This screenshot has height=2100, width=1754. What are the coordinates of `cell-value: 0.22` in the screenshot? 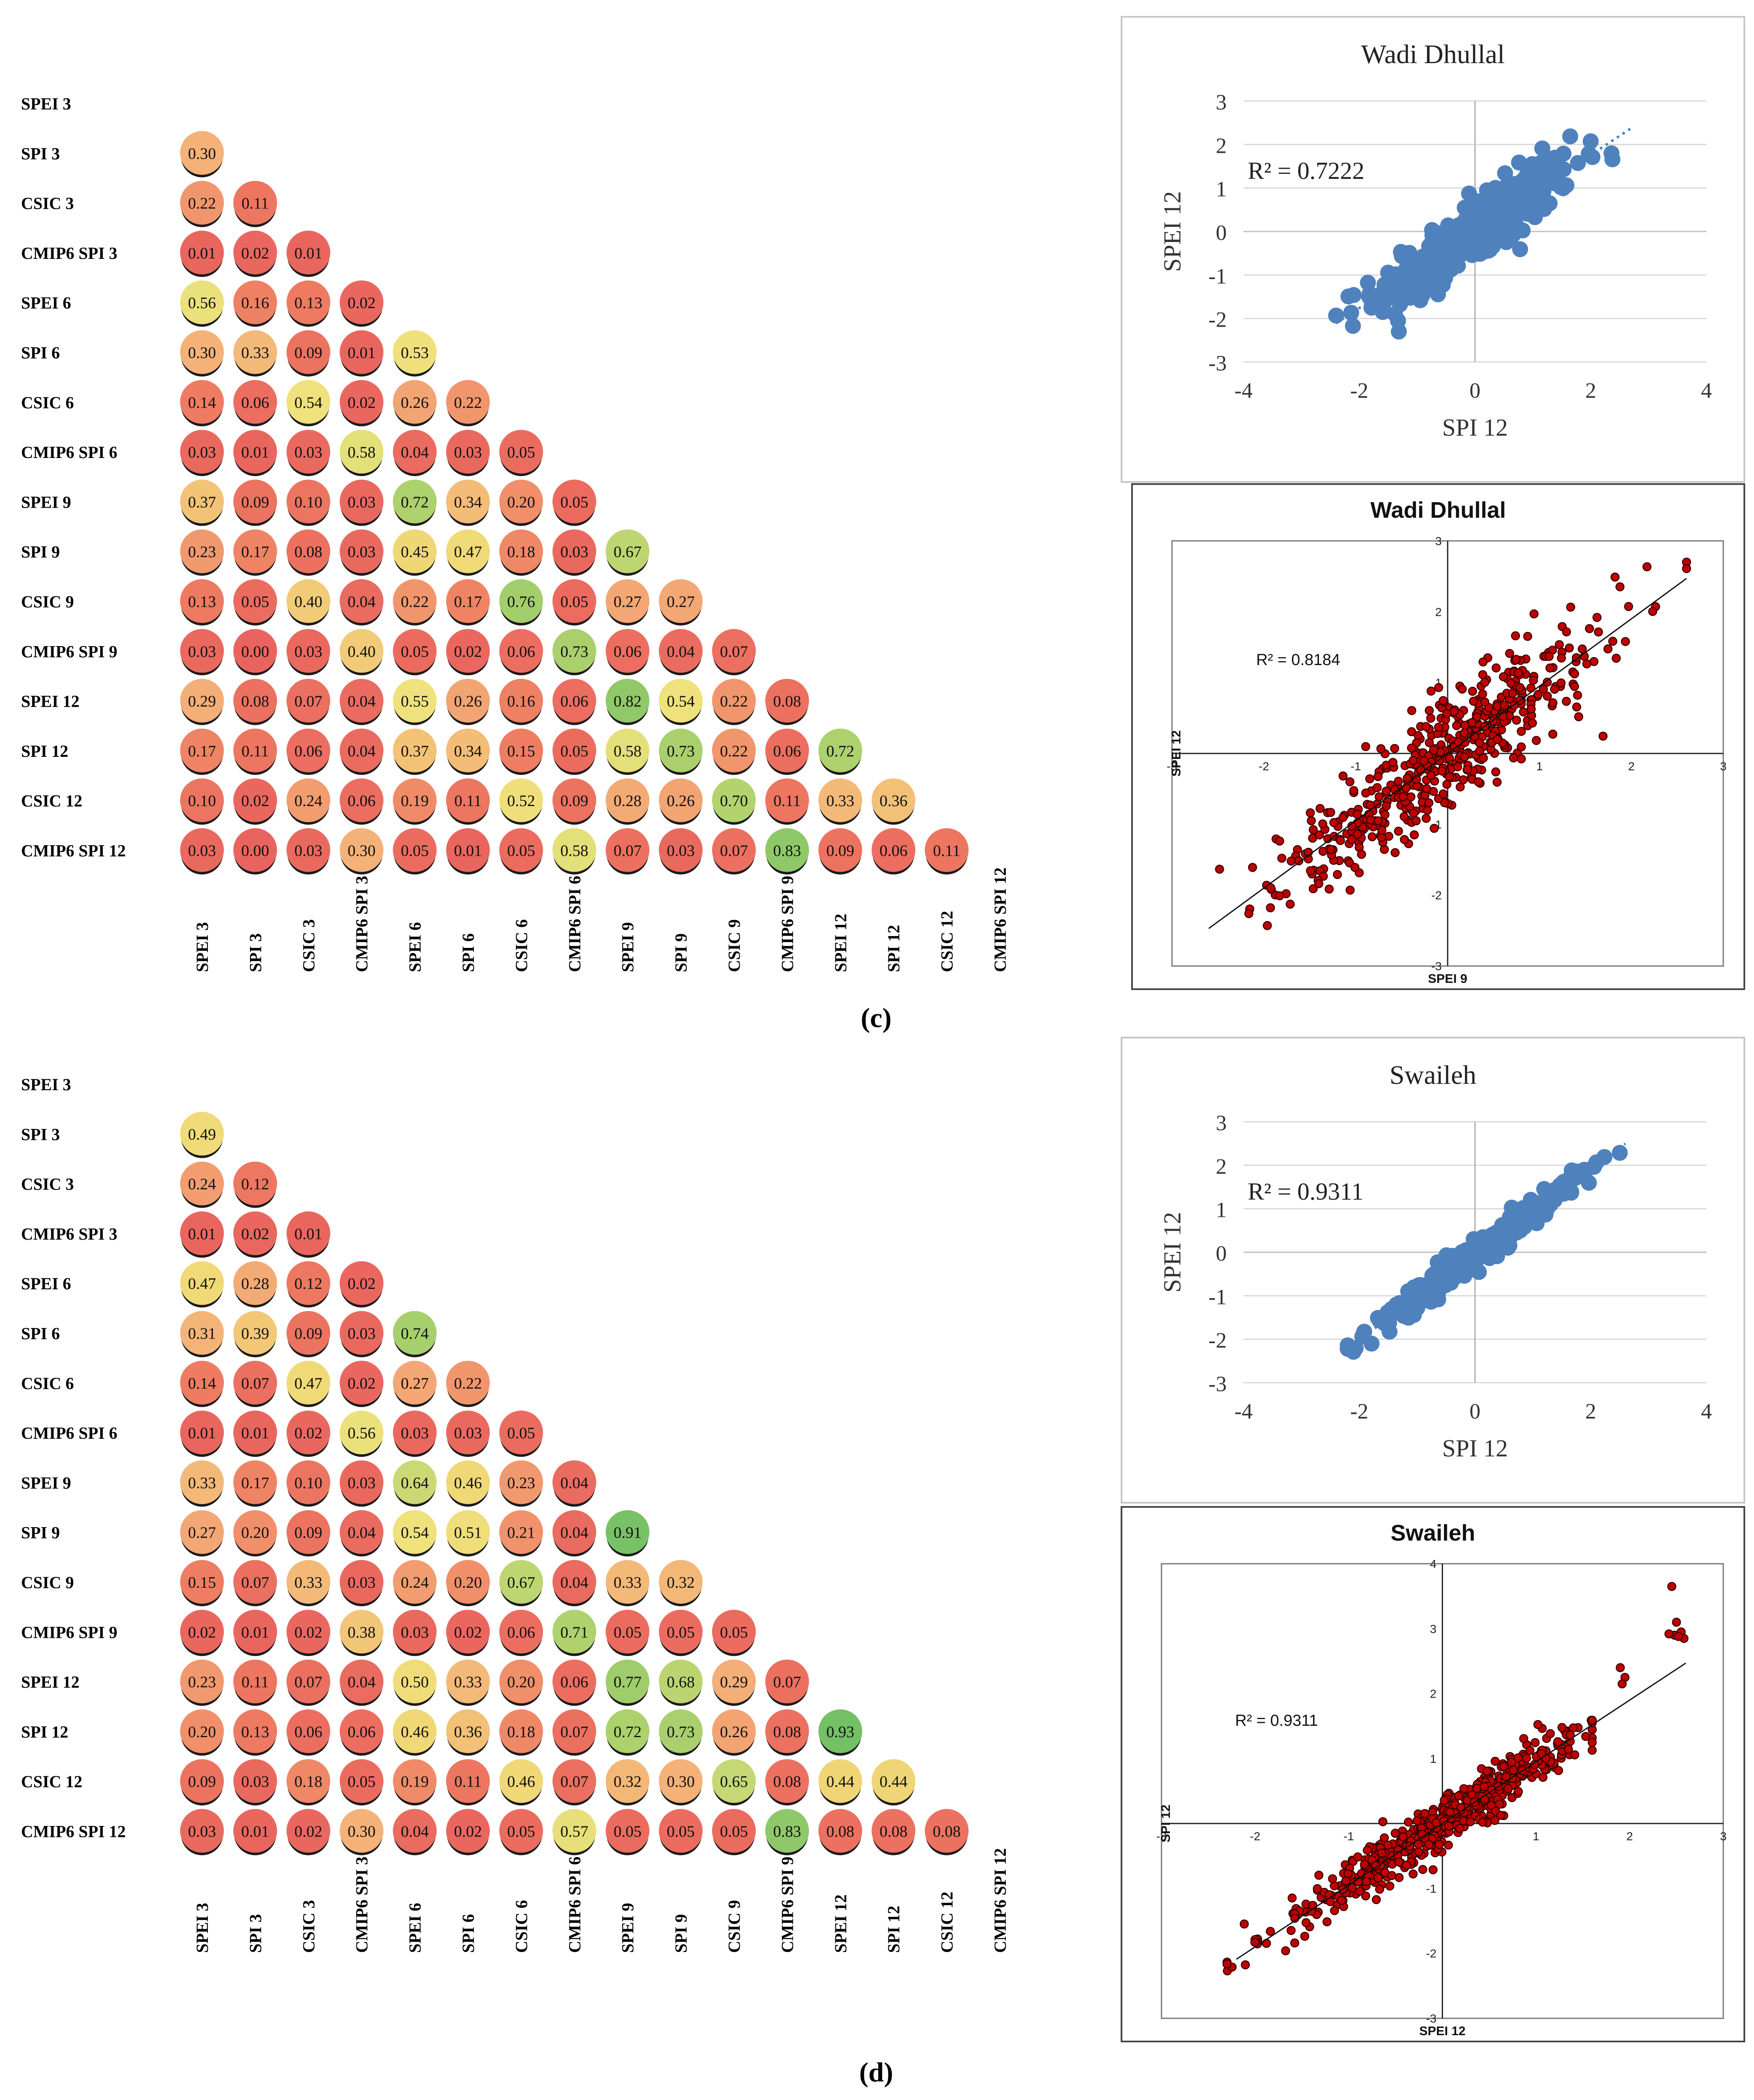 It's located at (734, 702).